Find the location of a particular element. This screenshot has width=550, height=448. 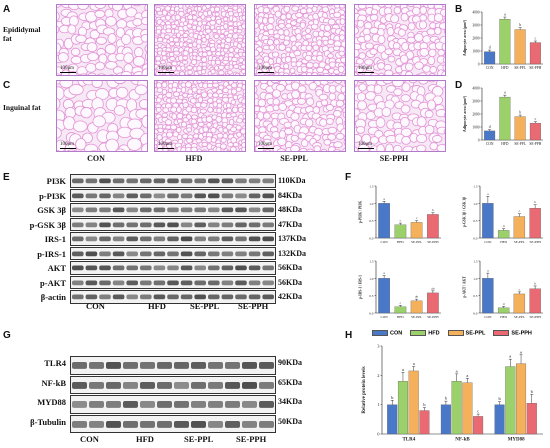

y-tick-label: 3000 is located at coordinates (475, 102).